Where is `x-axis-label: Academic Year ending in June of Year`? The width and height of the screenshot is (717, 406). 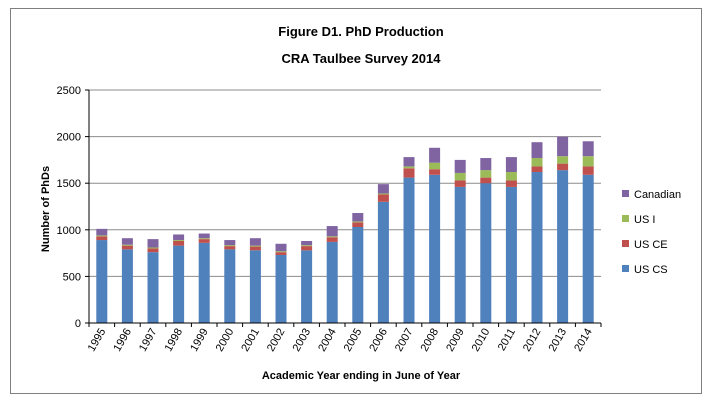 x-axis-label: Academic Year ending in June of Year is located at coordinates (361, 376).